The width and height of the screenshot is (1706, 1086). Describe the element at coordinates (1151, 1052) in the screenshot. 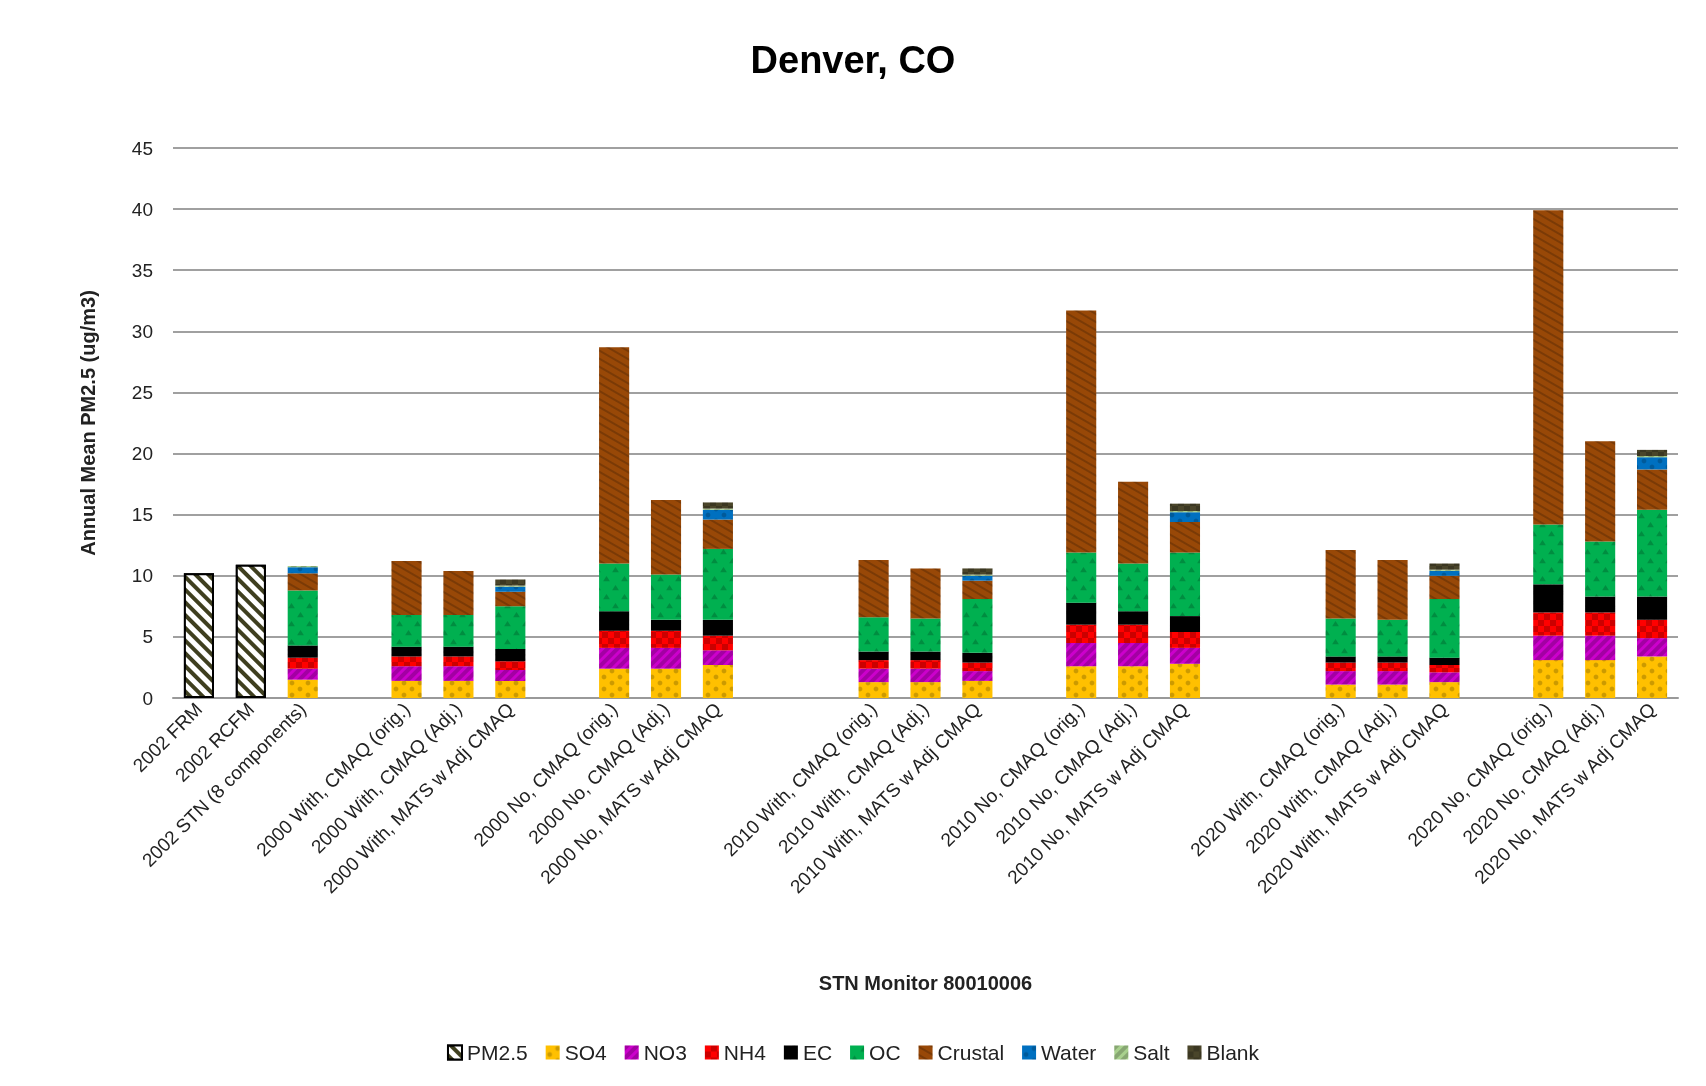

I see `legend-label: Salt` at that location.